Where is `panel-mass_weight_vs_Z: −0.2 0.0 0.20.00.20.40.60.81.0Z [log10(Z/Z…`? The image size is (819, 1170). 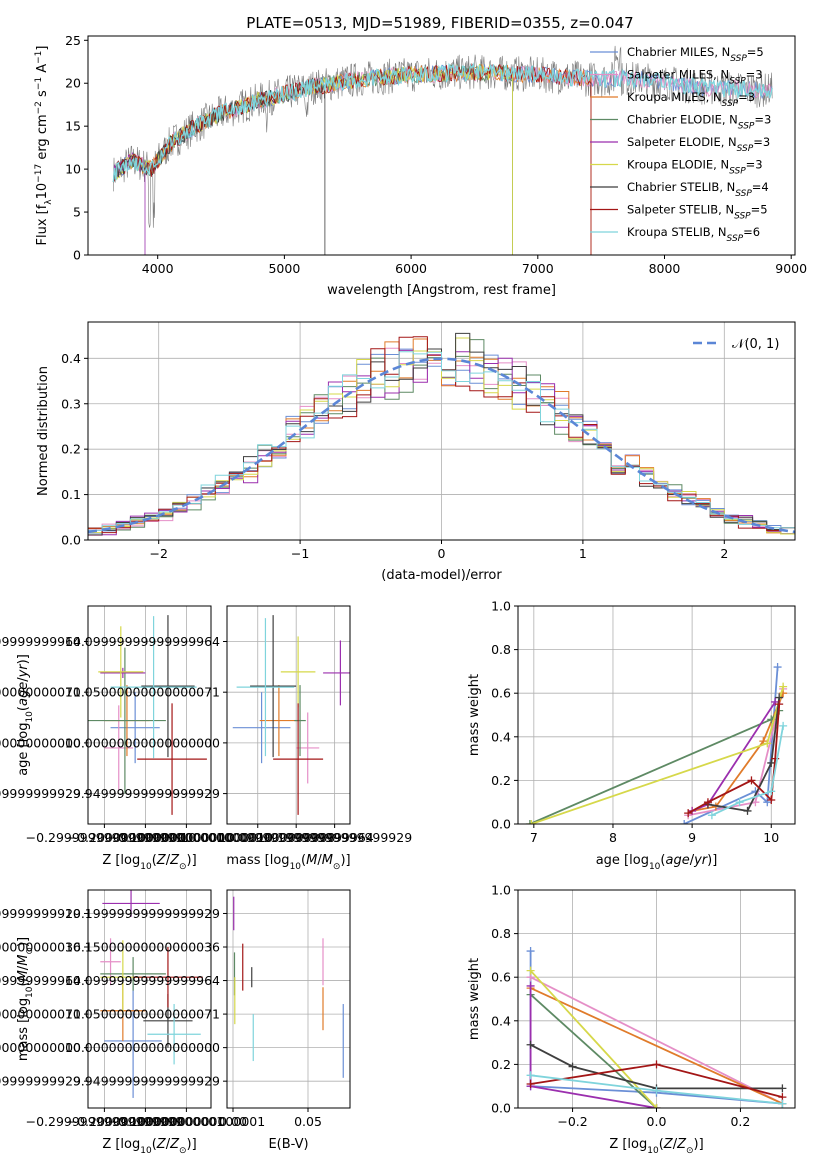 panel-mass_weight_vs_Z: −0.2 0.0 0.20.00.20.40.60.81.0Z [log10(Z/Z… is located at coordinates (631, 1019).